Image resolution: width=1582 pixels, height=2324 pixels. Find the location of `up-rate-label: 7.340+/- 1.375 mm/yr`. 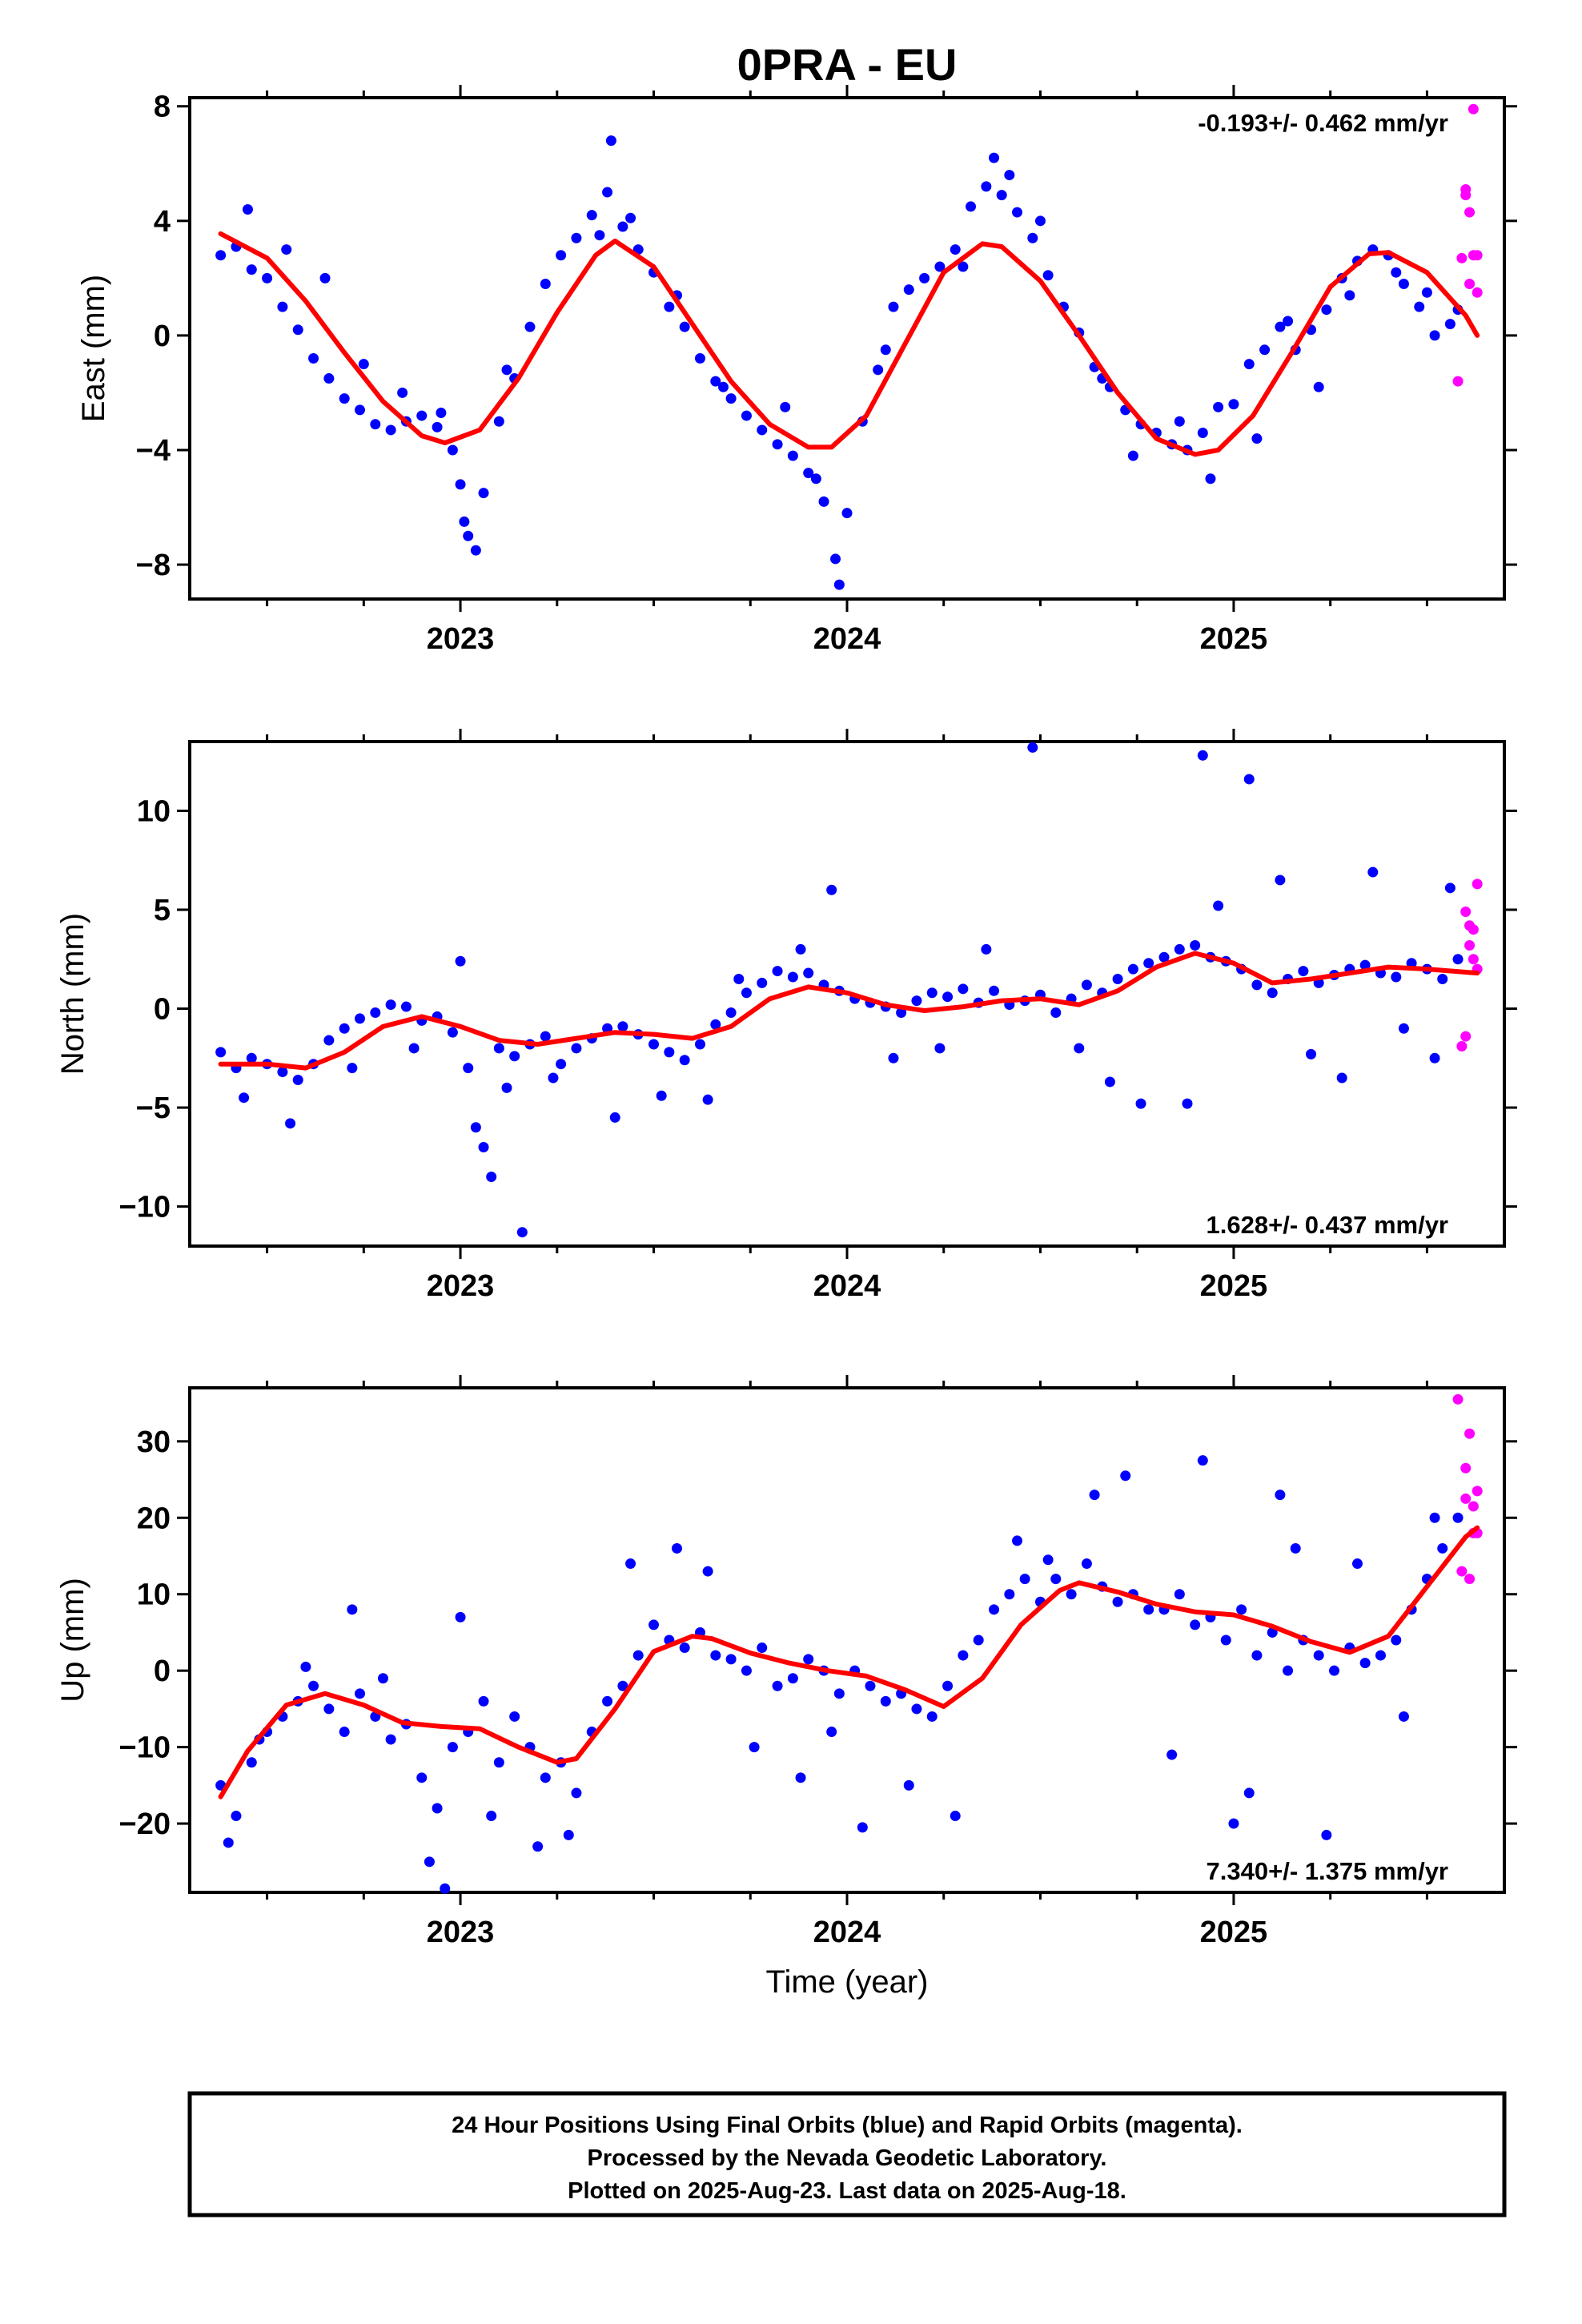

up-rate-label: 7.340+/- 1.375 mm/yr is located at coordinates (1328, 1871).